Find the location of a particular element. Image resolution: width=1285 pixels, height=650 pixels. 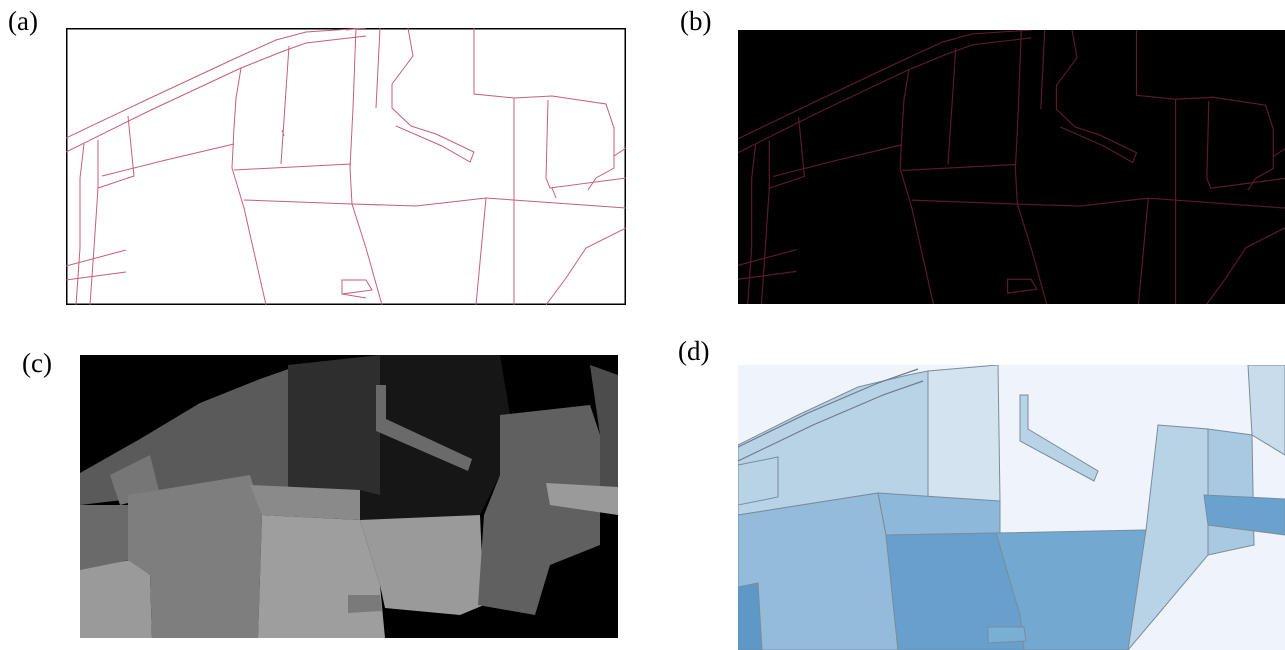

panel-d-label: (d) is located at coordinates (694, 351).